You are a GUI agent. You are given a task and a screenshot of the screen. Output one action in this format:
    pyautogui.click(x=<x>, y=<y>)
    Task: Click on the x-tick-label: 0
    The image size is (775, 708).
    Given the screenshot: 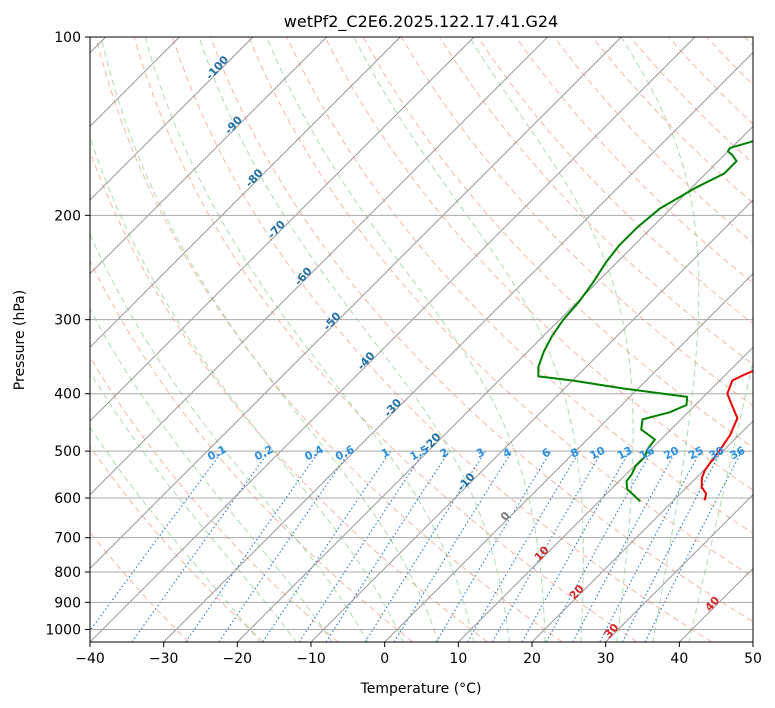 What is the action you would take?
    pyautogui.click(x=384, y=659)
    